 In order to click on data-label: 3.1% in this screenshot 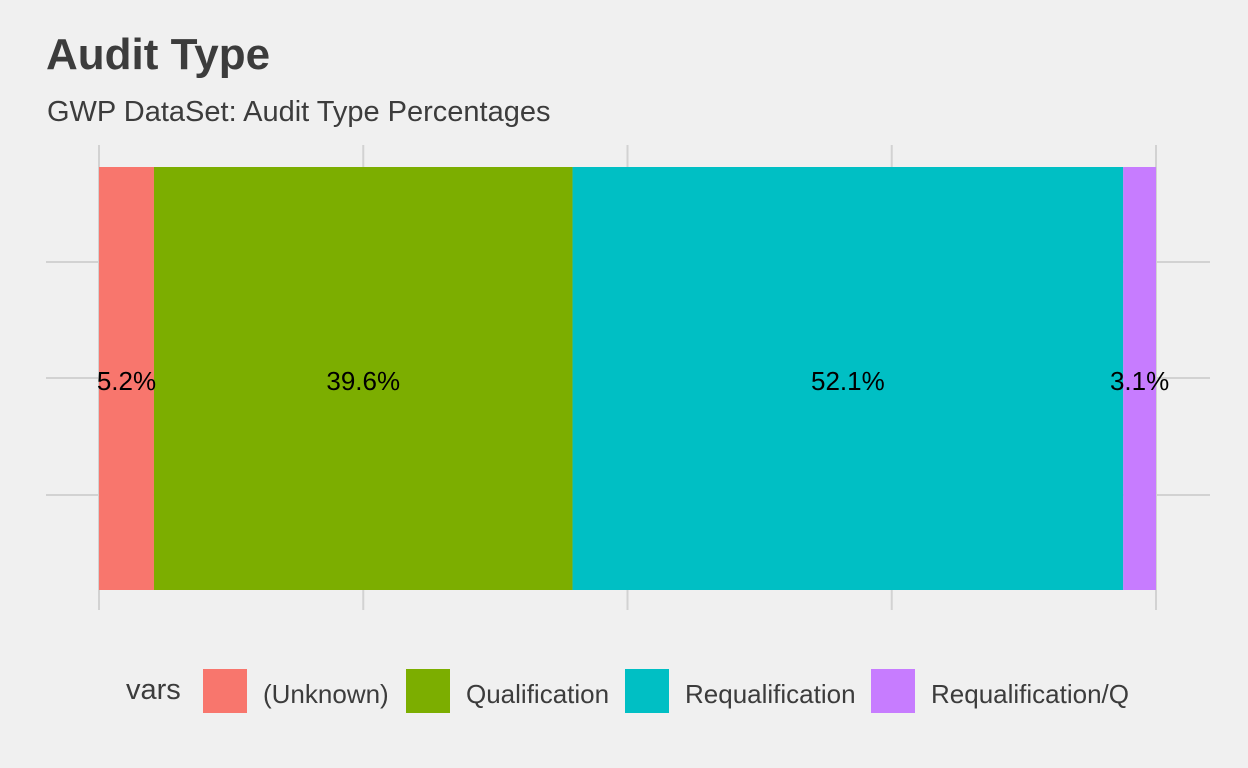, I will do `click(1139, 381)`.